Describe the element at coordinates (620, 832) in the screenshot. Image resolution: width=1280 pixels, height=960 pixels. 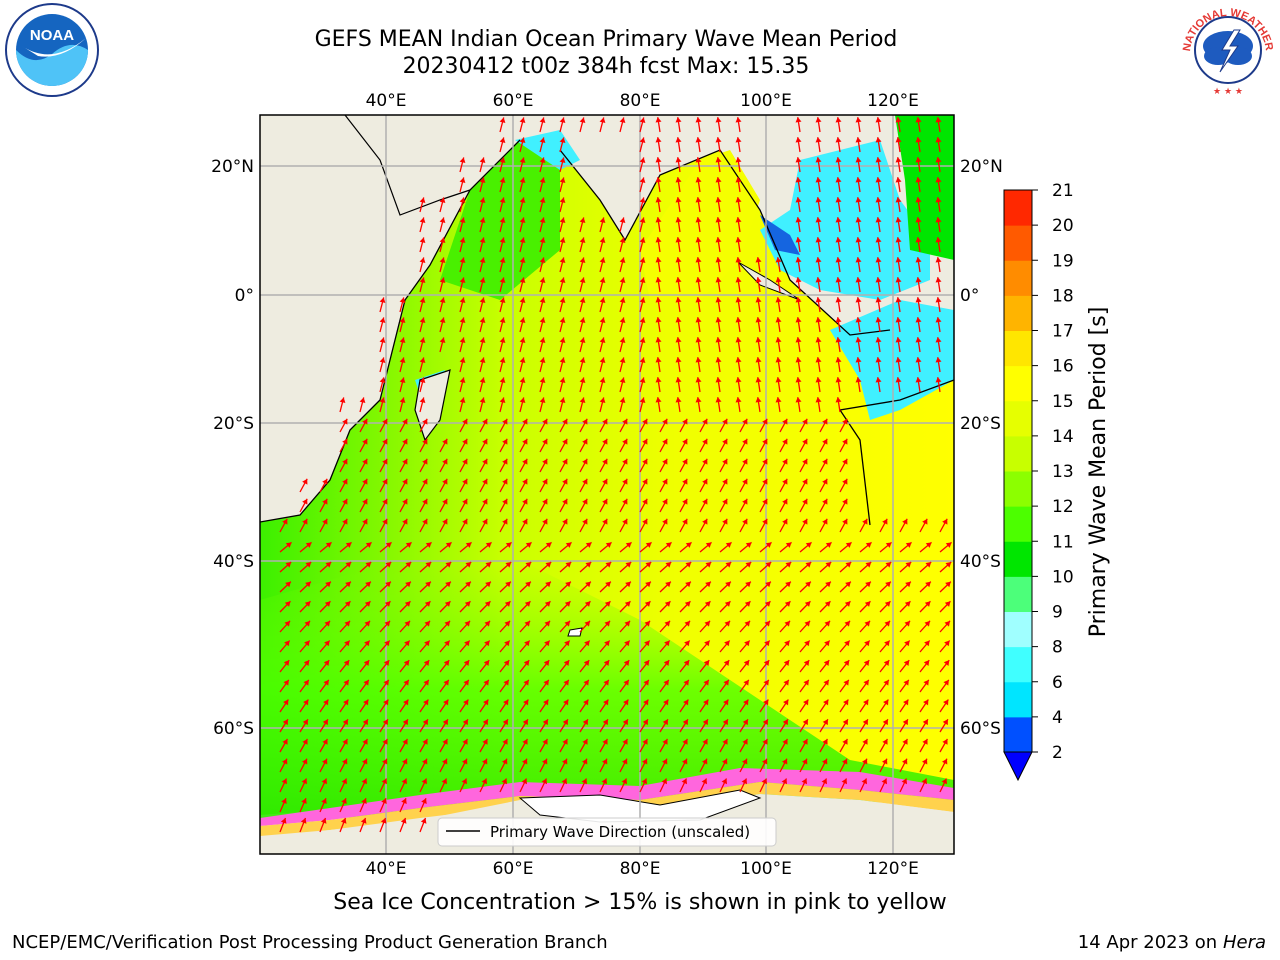
I see `legend-label: Primary Wave Direction (unscaled)` at that location.